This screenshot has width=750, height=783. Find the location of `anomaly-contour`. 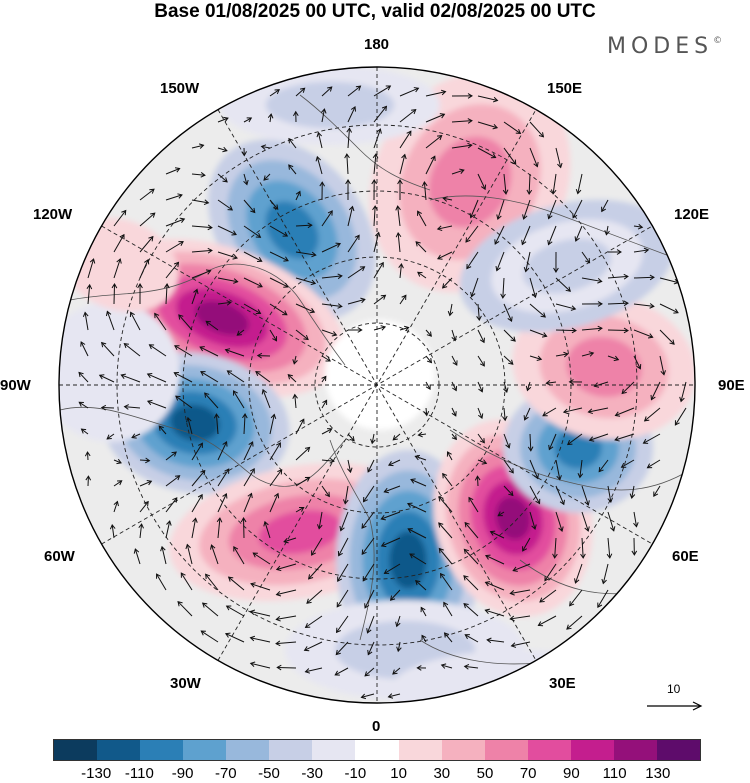

anomaly-contour is located at coordinates (195, 423).